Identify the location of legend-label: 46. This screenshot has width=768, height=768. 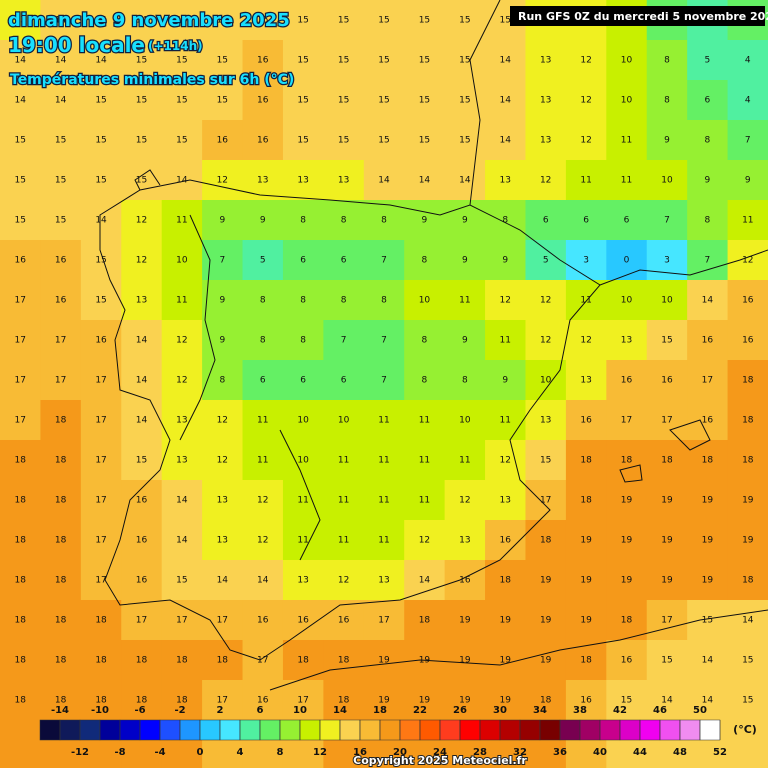
(660, 710).